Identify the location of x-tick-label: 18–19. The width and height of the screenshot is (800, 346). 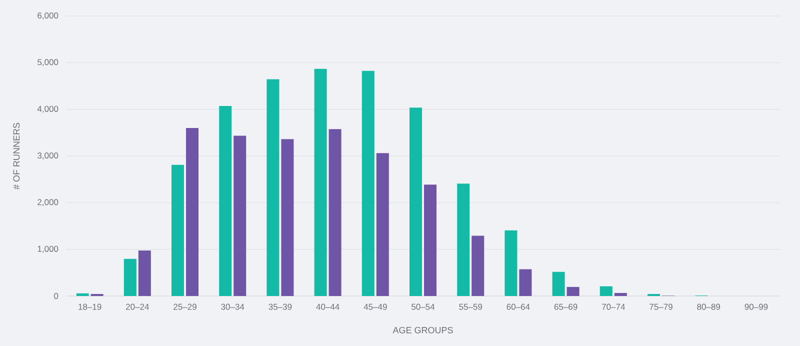
(90, 307).